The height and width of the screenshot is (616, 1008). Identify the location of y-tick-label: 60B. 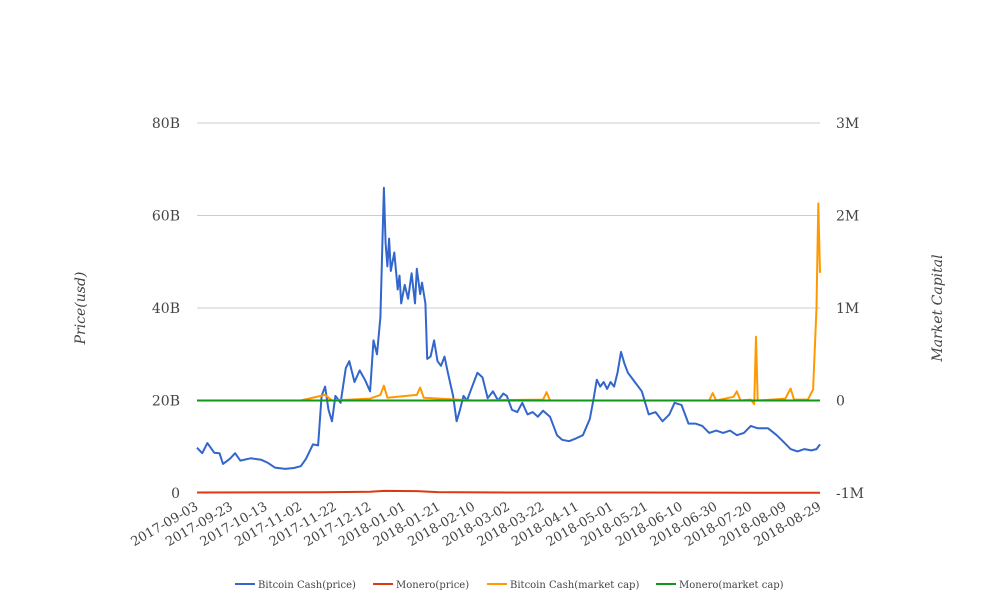
(166, 217).